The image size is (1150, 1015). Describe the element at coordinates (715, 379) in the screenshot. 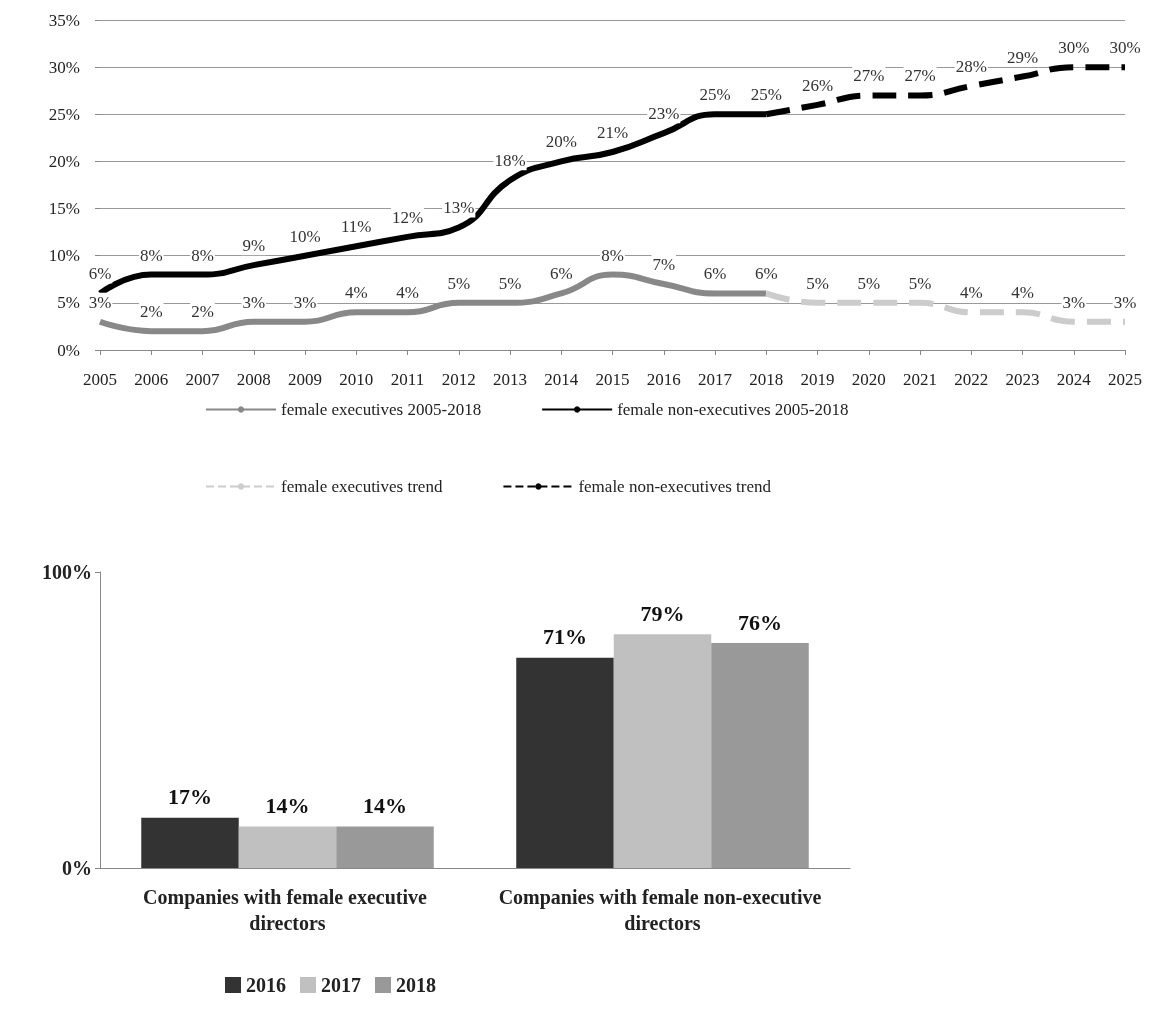

I see `x-tick-label: 2017` at that location.